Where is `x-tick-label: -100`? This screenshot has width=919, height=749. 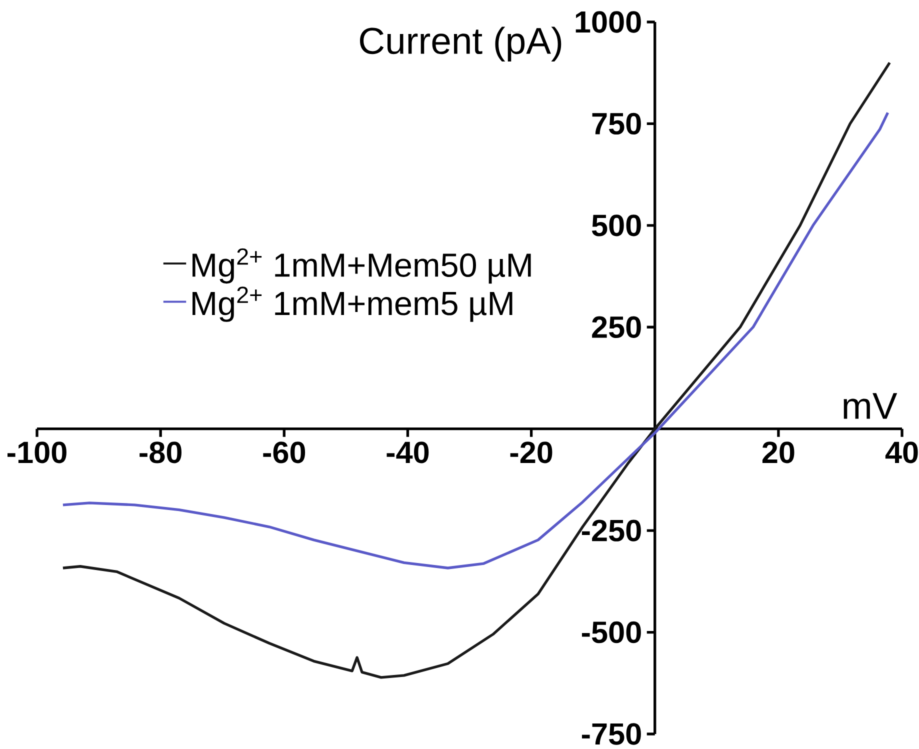
x-tick-label: -100 is located at coordinates (37, 453).